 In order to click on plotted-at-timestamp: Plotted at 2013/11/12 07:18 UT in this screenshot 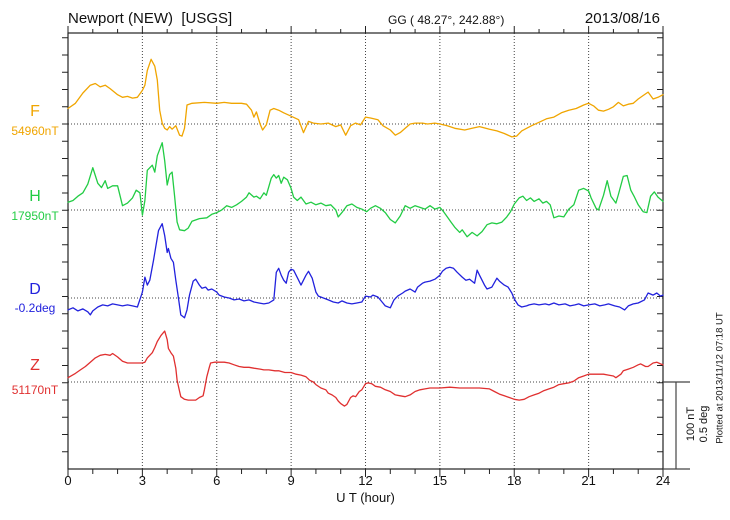, I will do `click(720, 378)`.